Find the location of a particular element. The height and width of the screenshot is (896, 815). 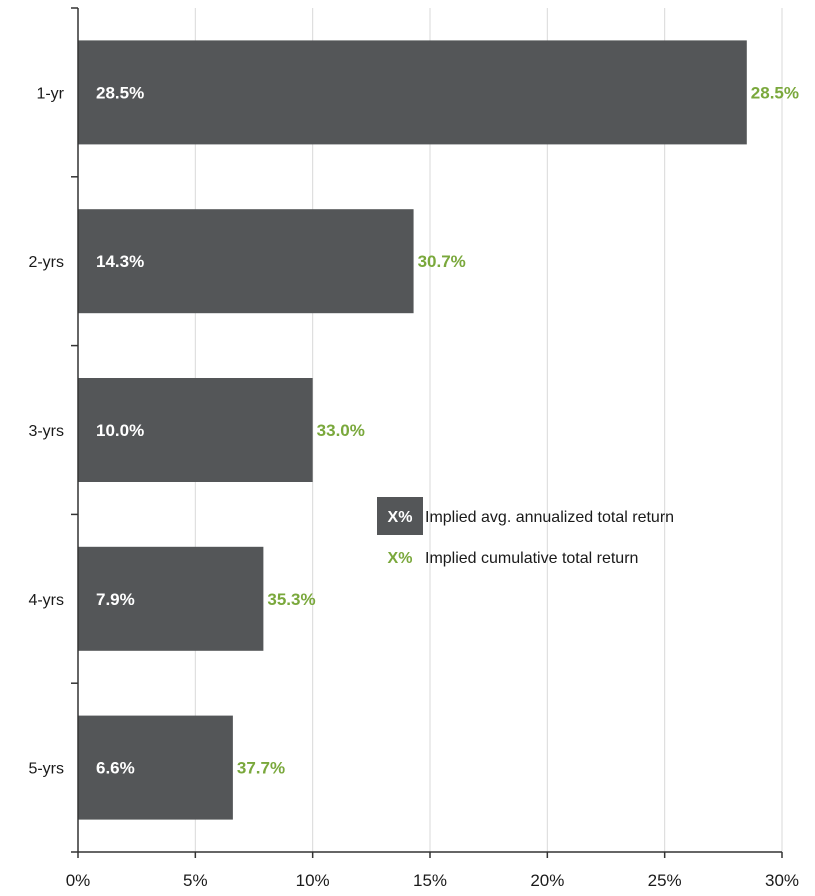

x-tick-label: 25% is located at coordinates (665, 880).